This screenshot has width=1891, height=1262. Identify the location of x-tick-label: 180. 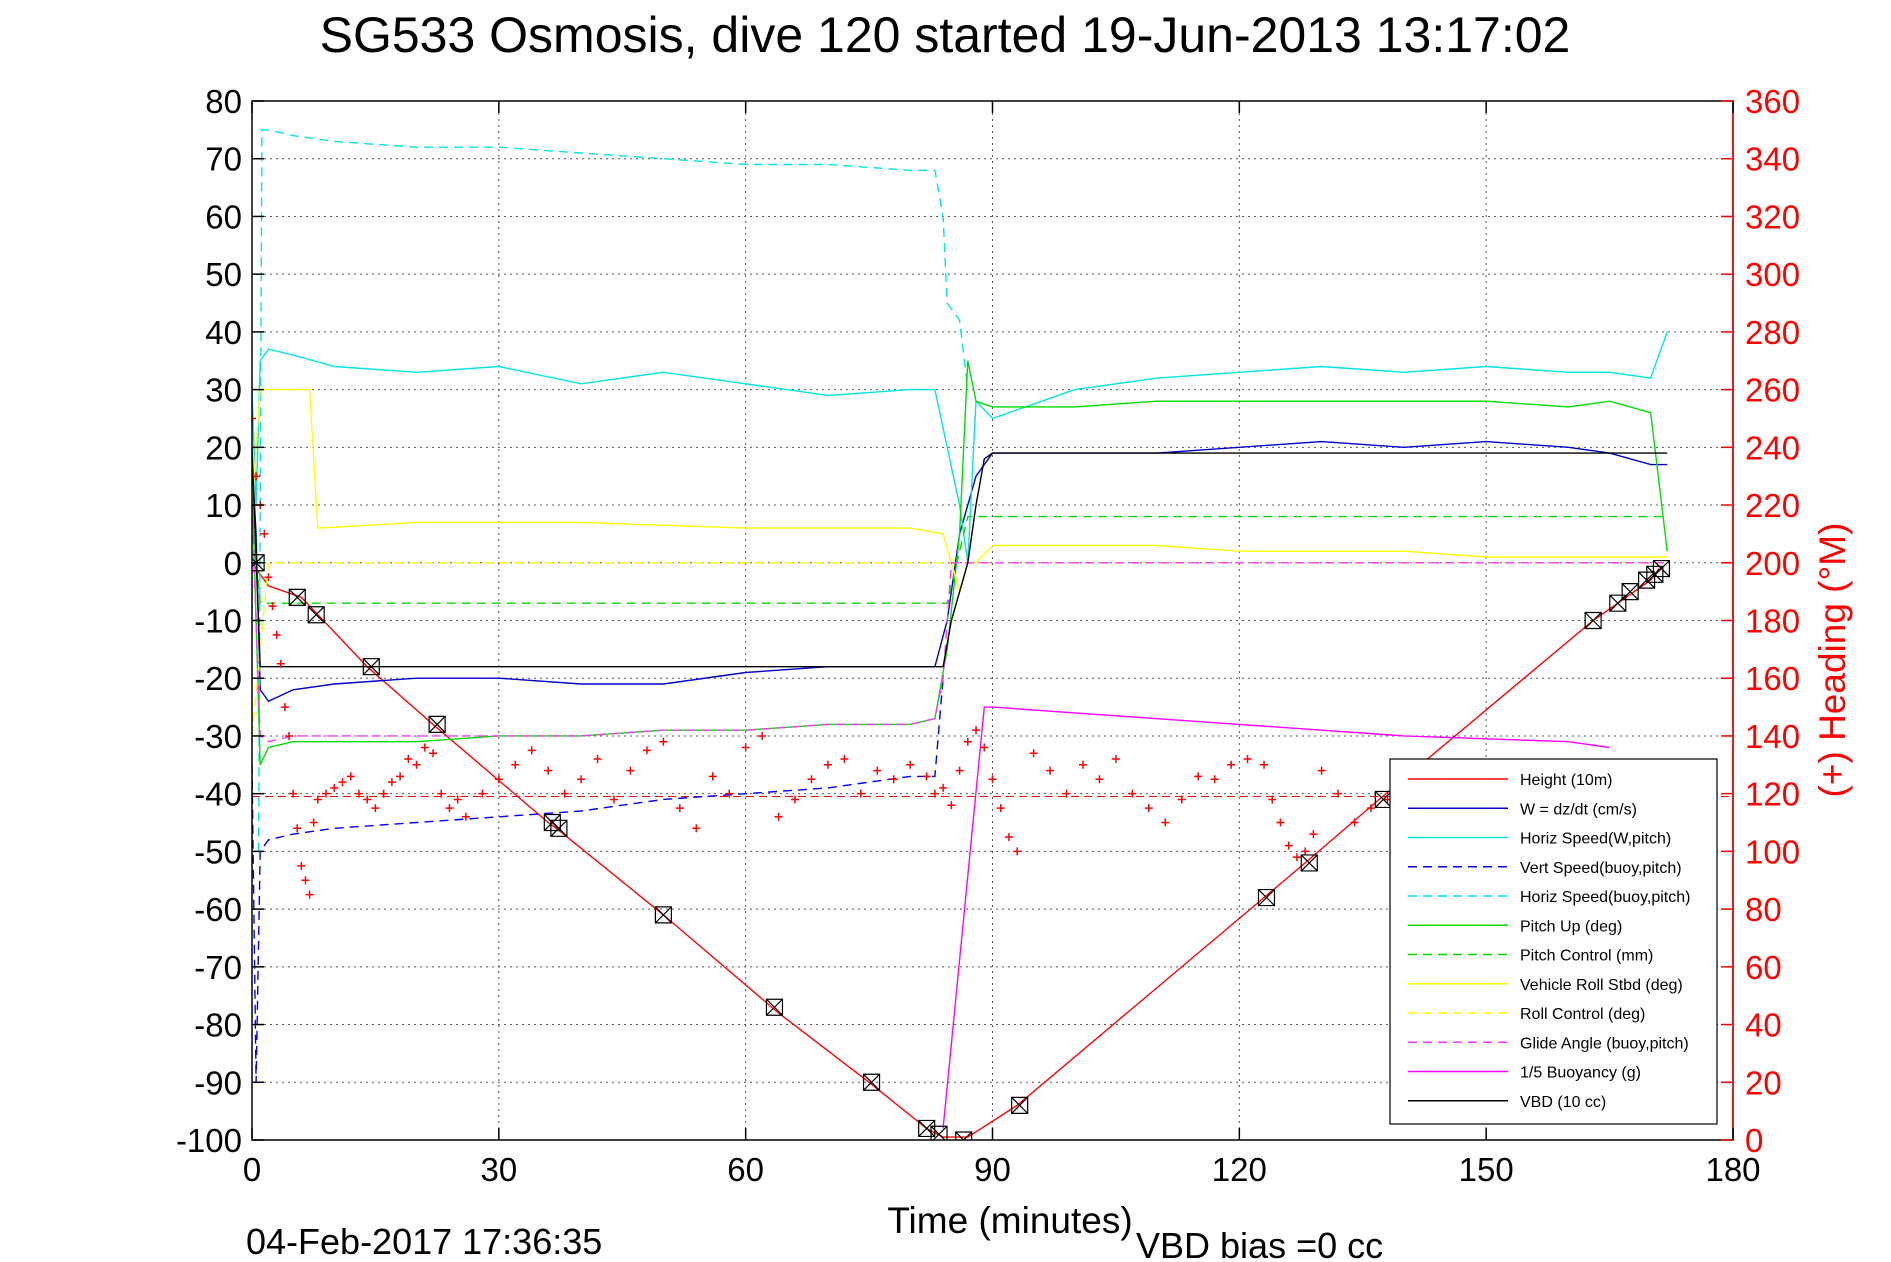
(1732, 1169).